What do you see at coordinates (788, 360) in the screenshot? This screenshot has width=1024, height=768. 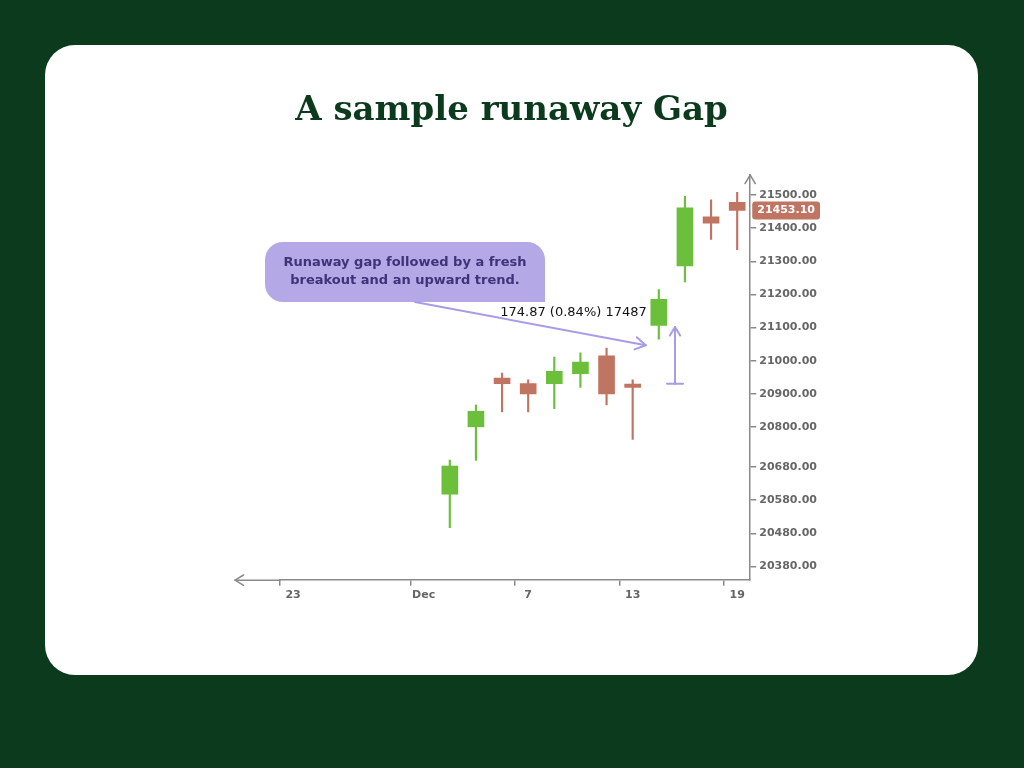 I see `y-tick-label: 21000.00` at bounding box center [788, 360].